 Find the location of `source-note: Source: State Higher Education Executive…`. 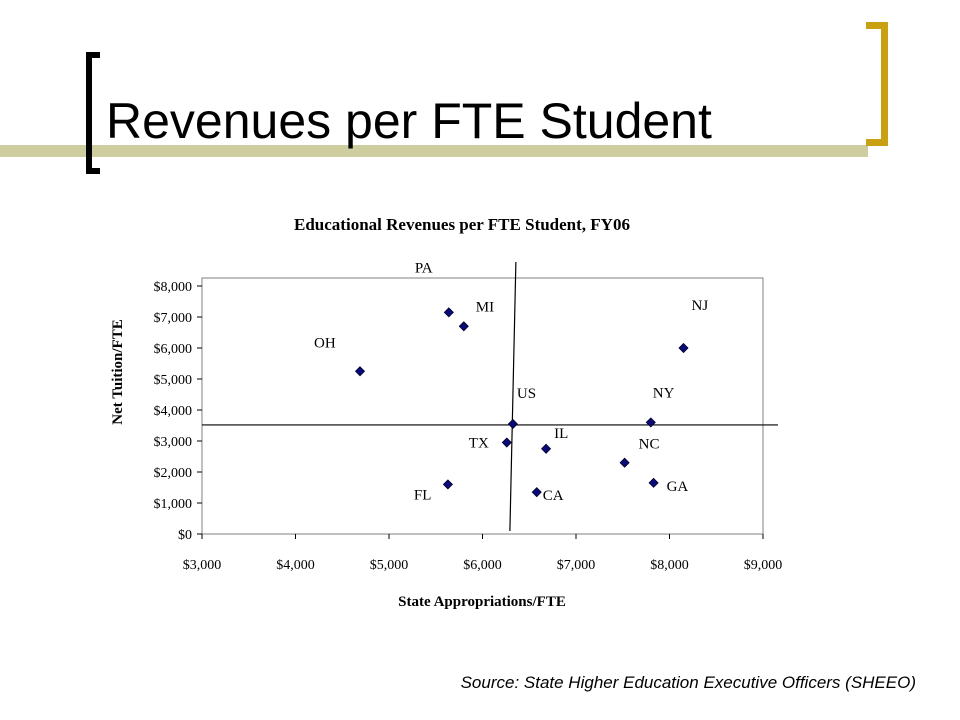

source-note: Source: State Higher Education Executive… is located at coordinates (688, 682).